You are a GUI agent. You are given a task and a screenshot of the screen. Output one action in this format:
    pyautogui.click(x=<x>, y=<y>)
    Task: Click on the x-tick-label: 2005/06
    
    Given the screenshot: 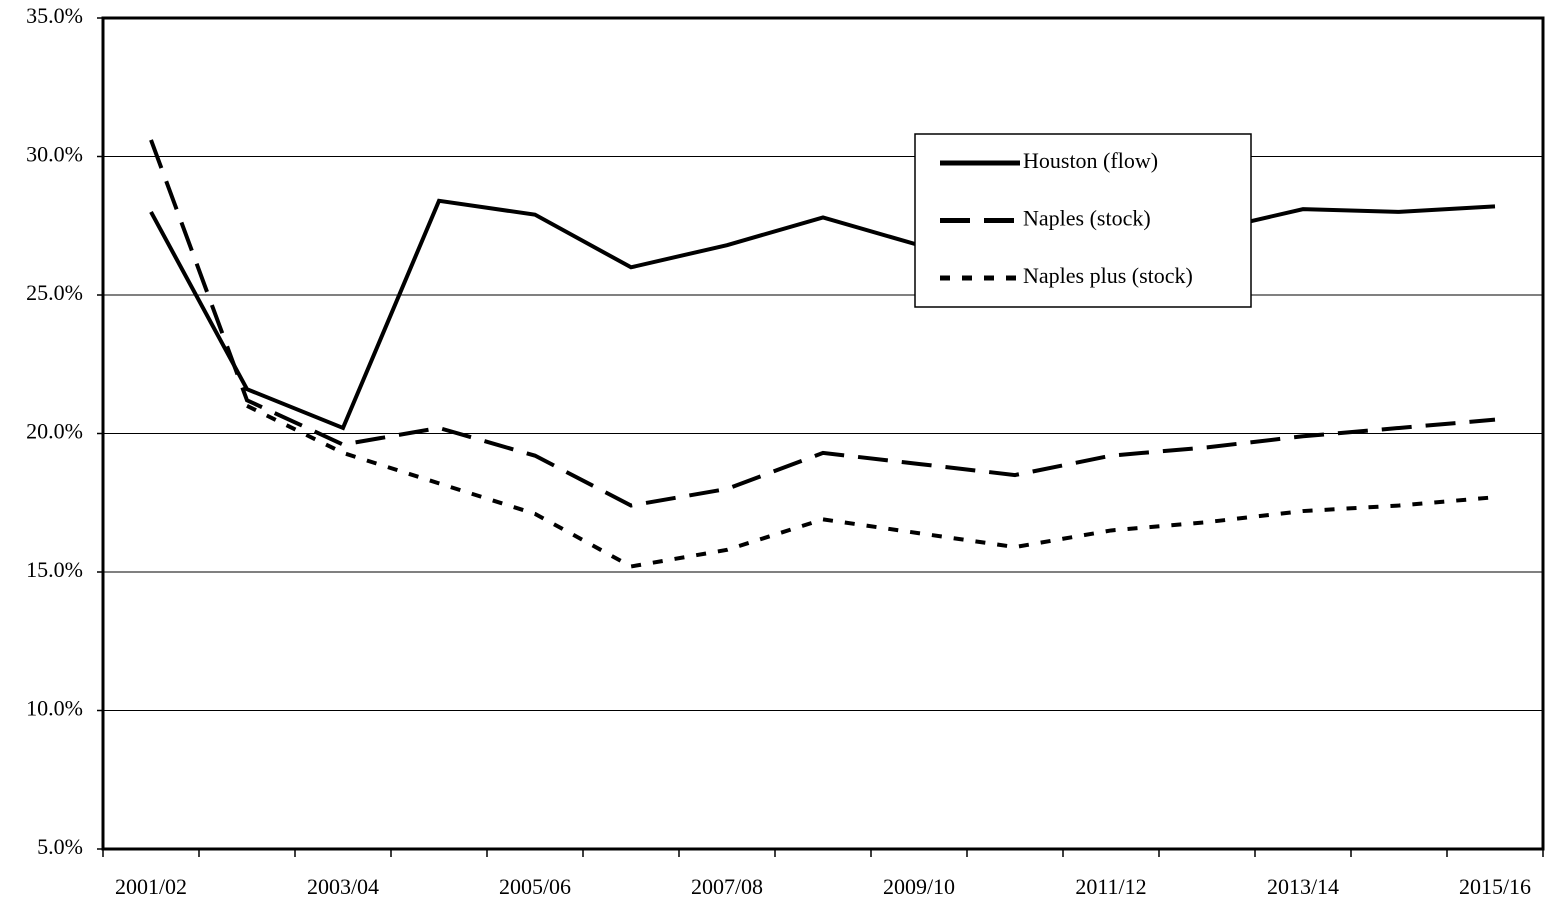 What is the action you would take?
    pyautogui.click(x=535, y=886)
    